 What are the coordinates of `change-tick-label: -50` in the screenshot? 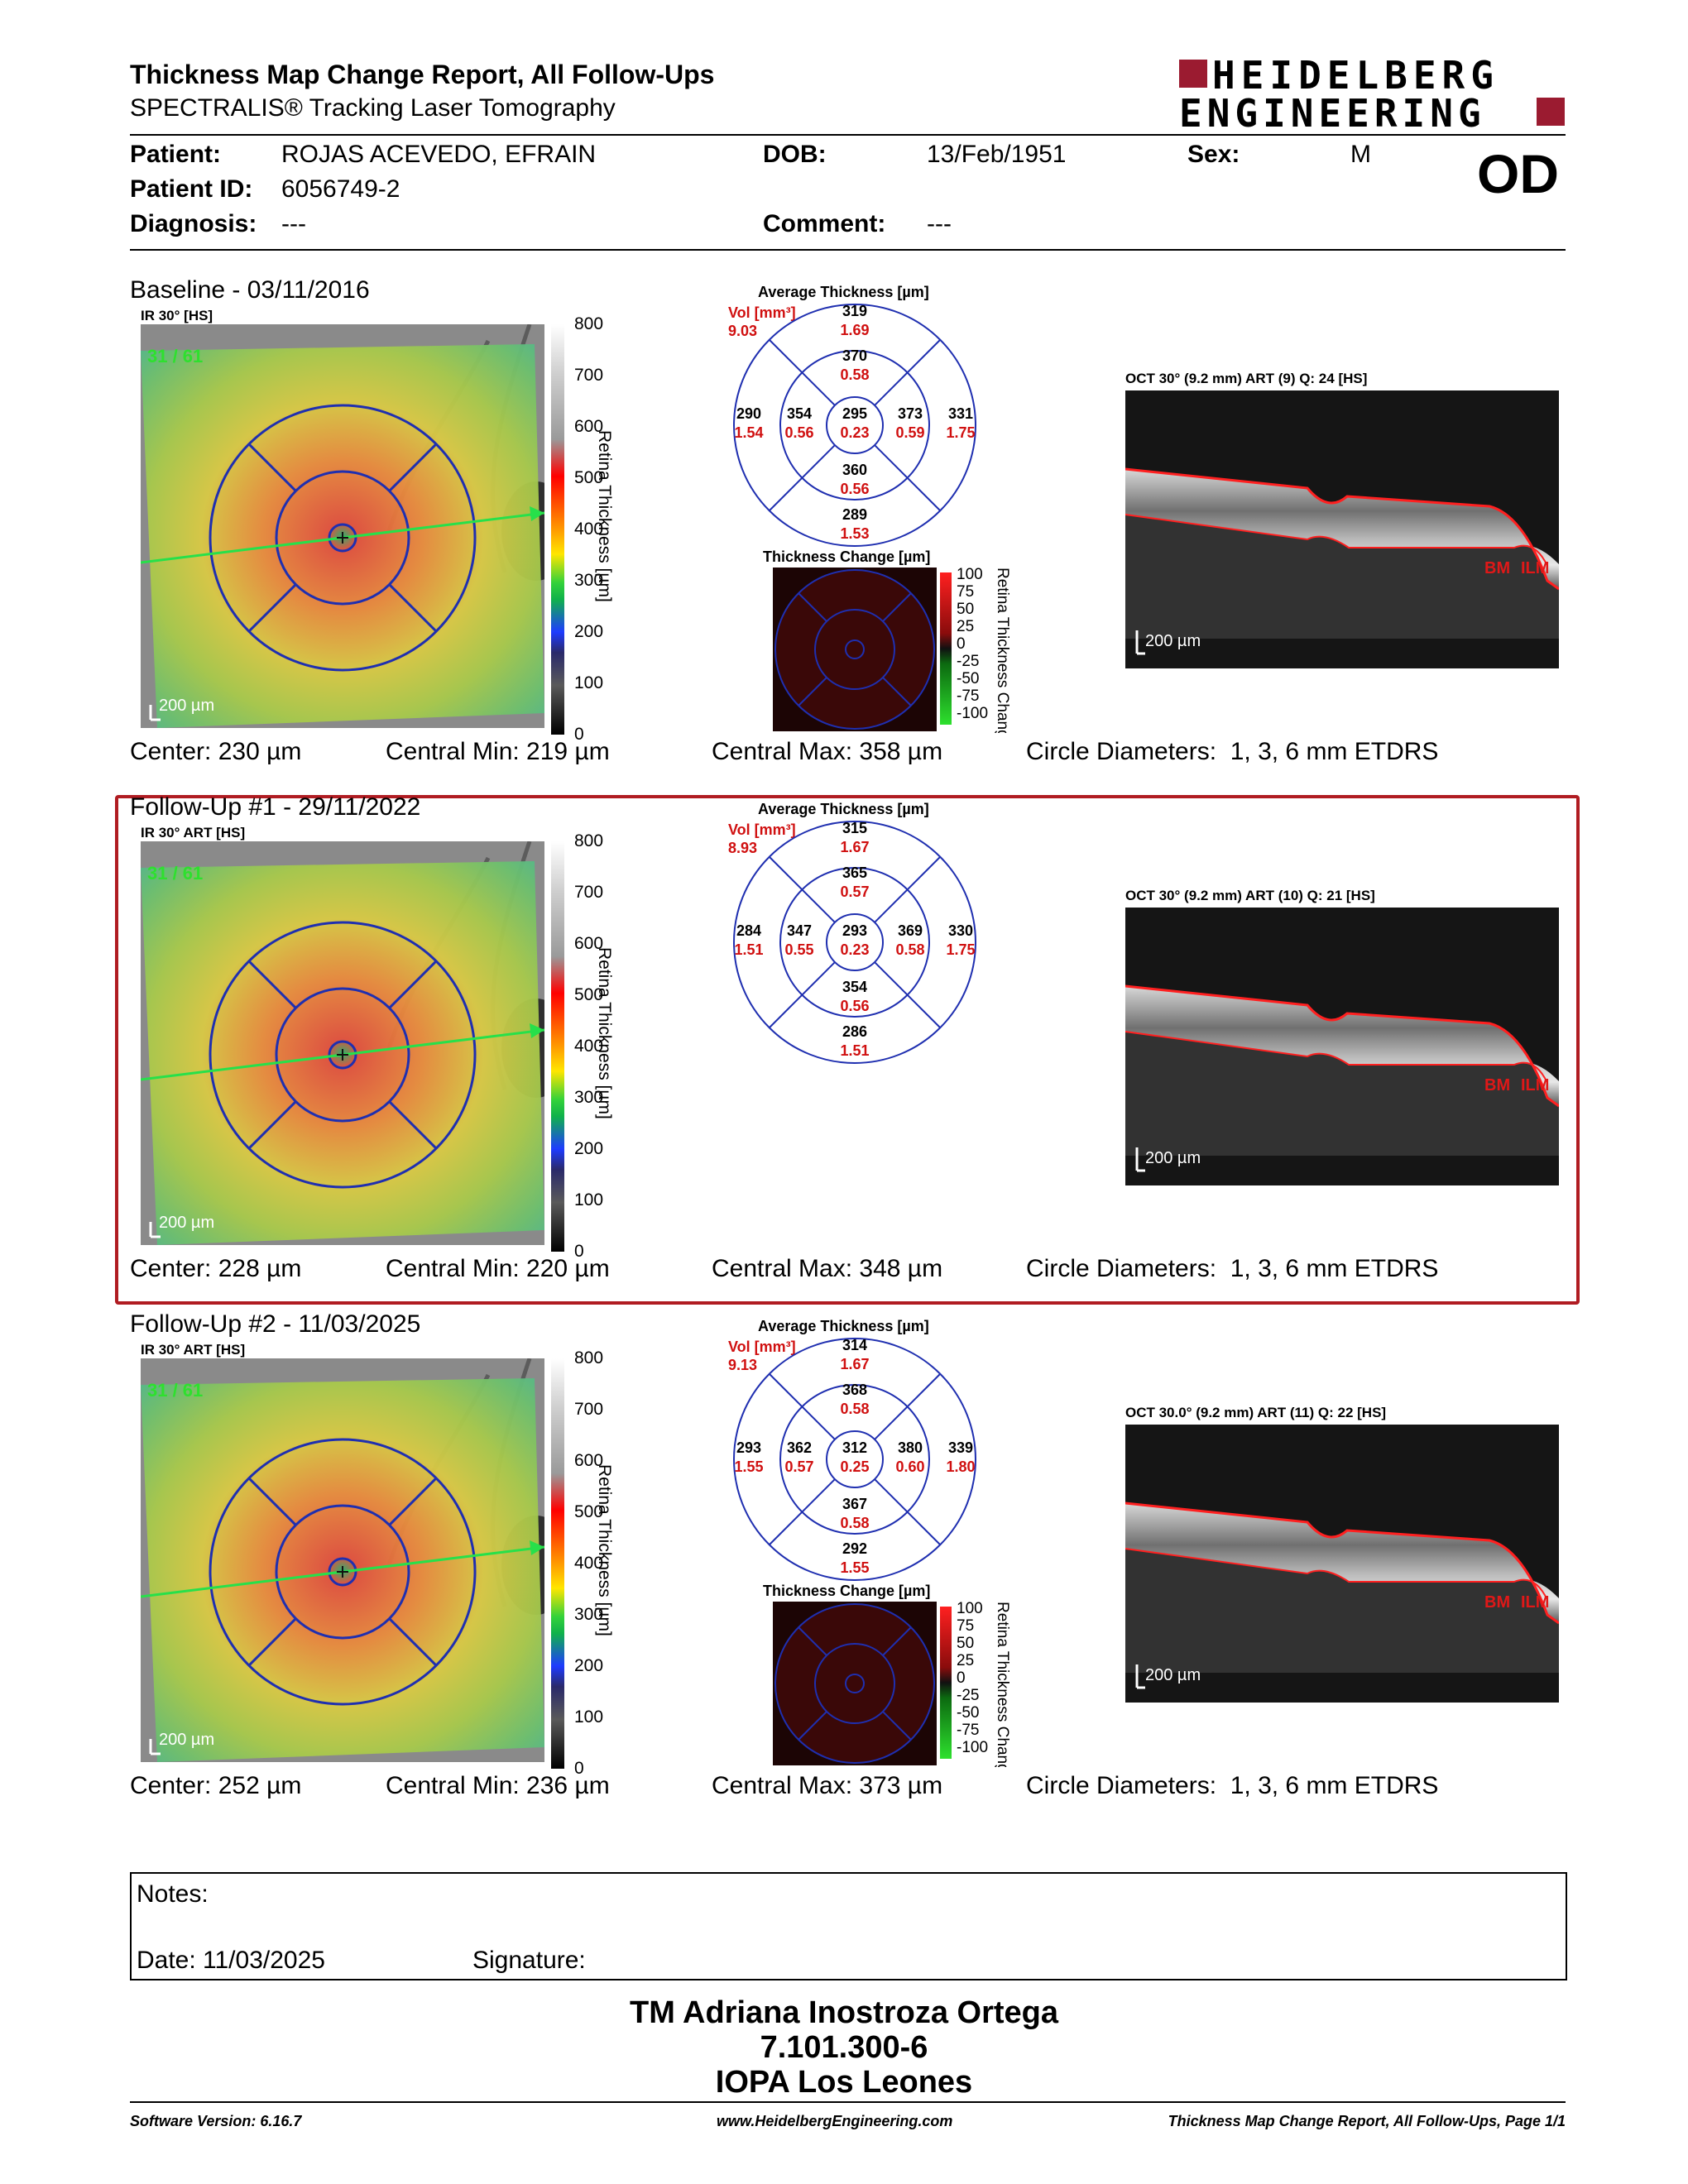 It's located at (968, 678).